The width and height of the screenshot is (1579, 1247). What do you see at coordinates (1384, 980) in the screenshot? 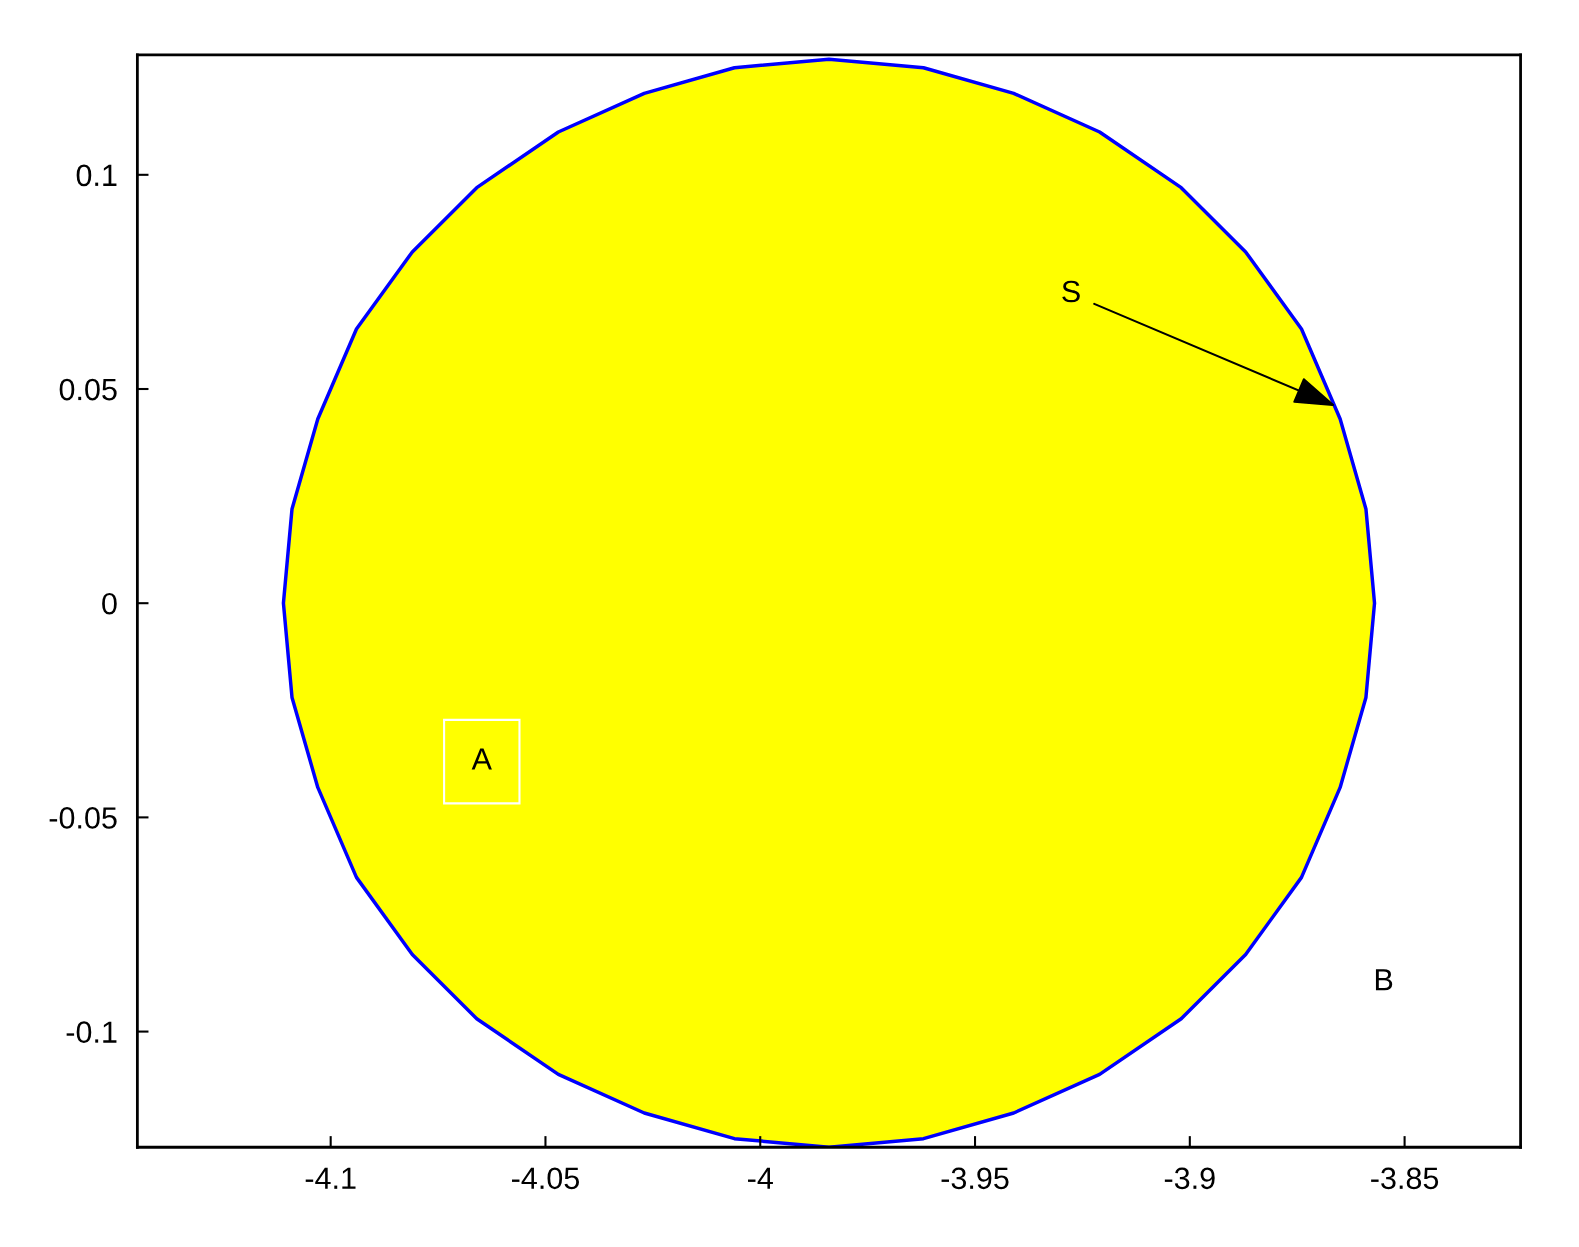
I see `annotation: B` at bounding box center [1384, 980].